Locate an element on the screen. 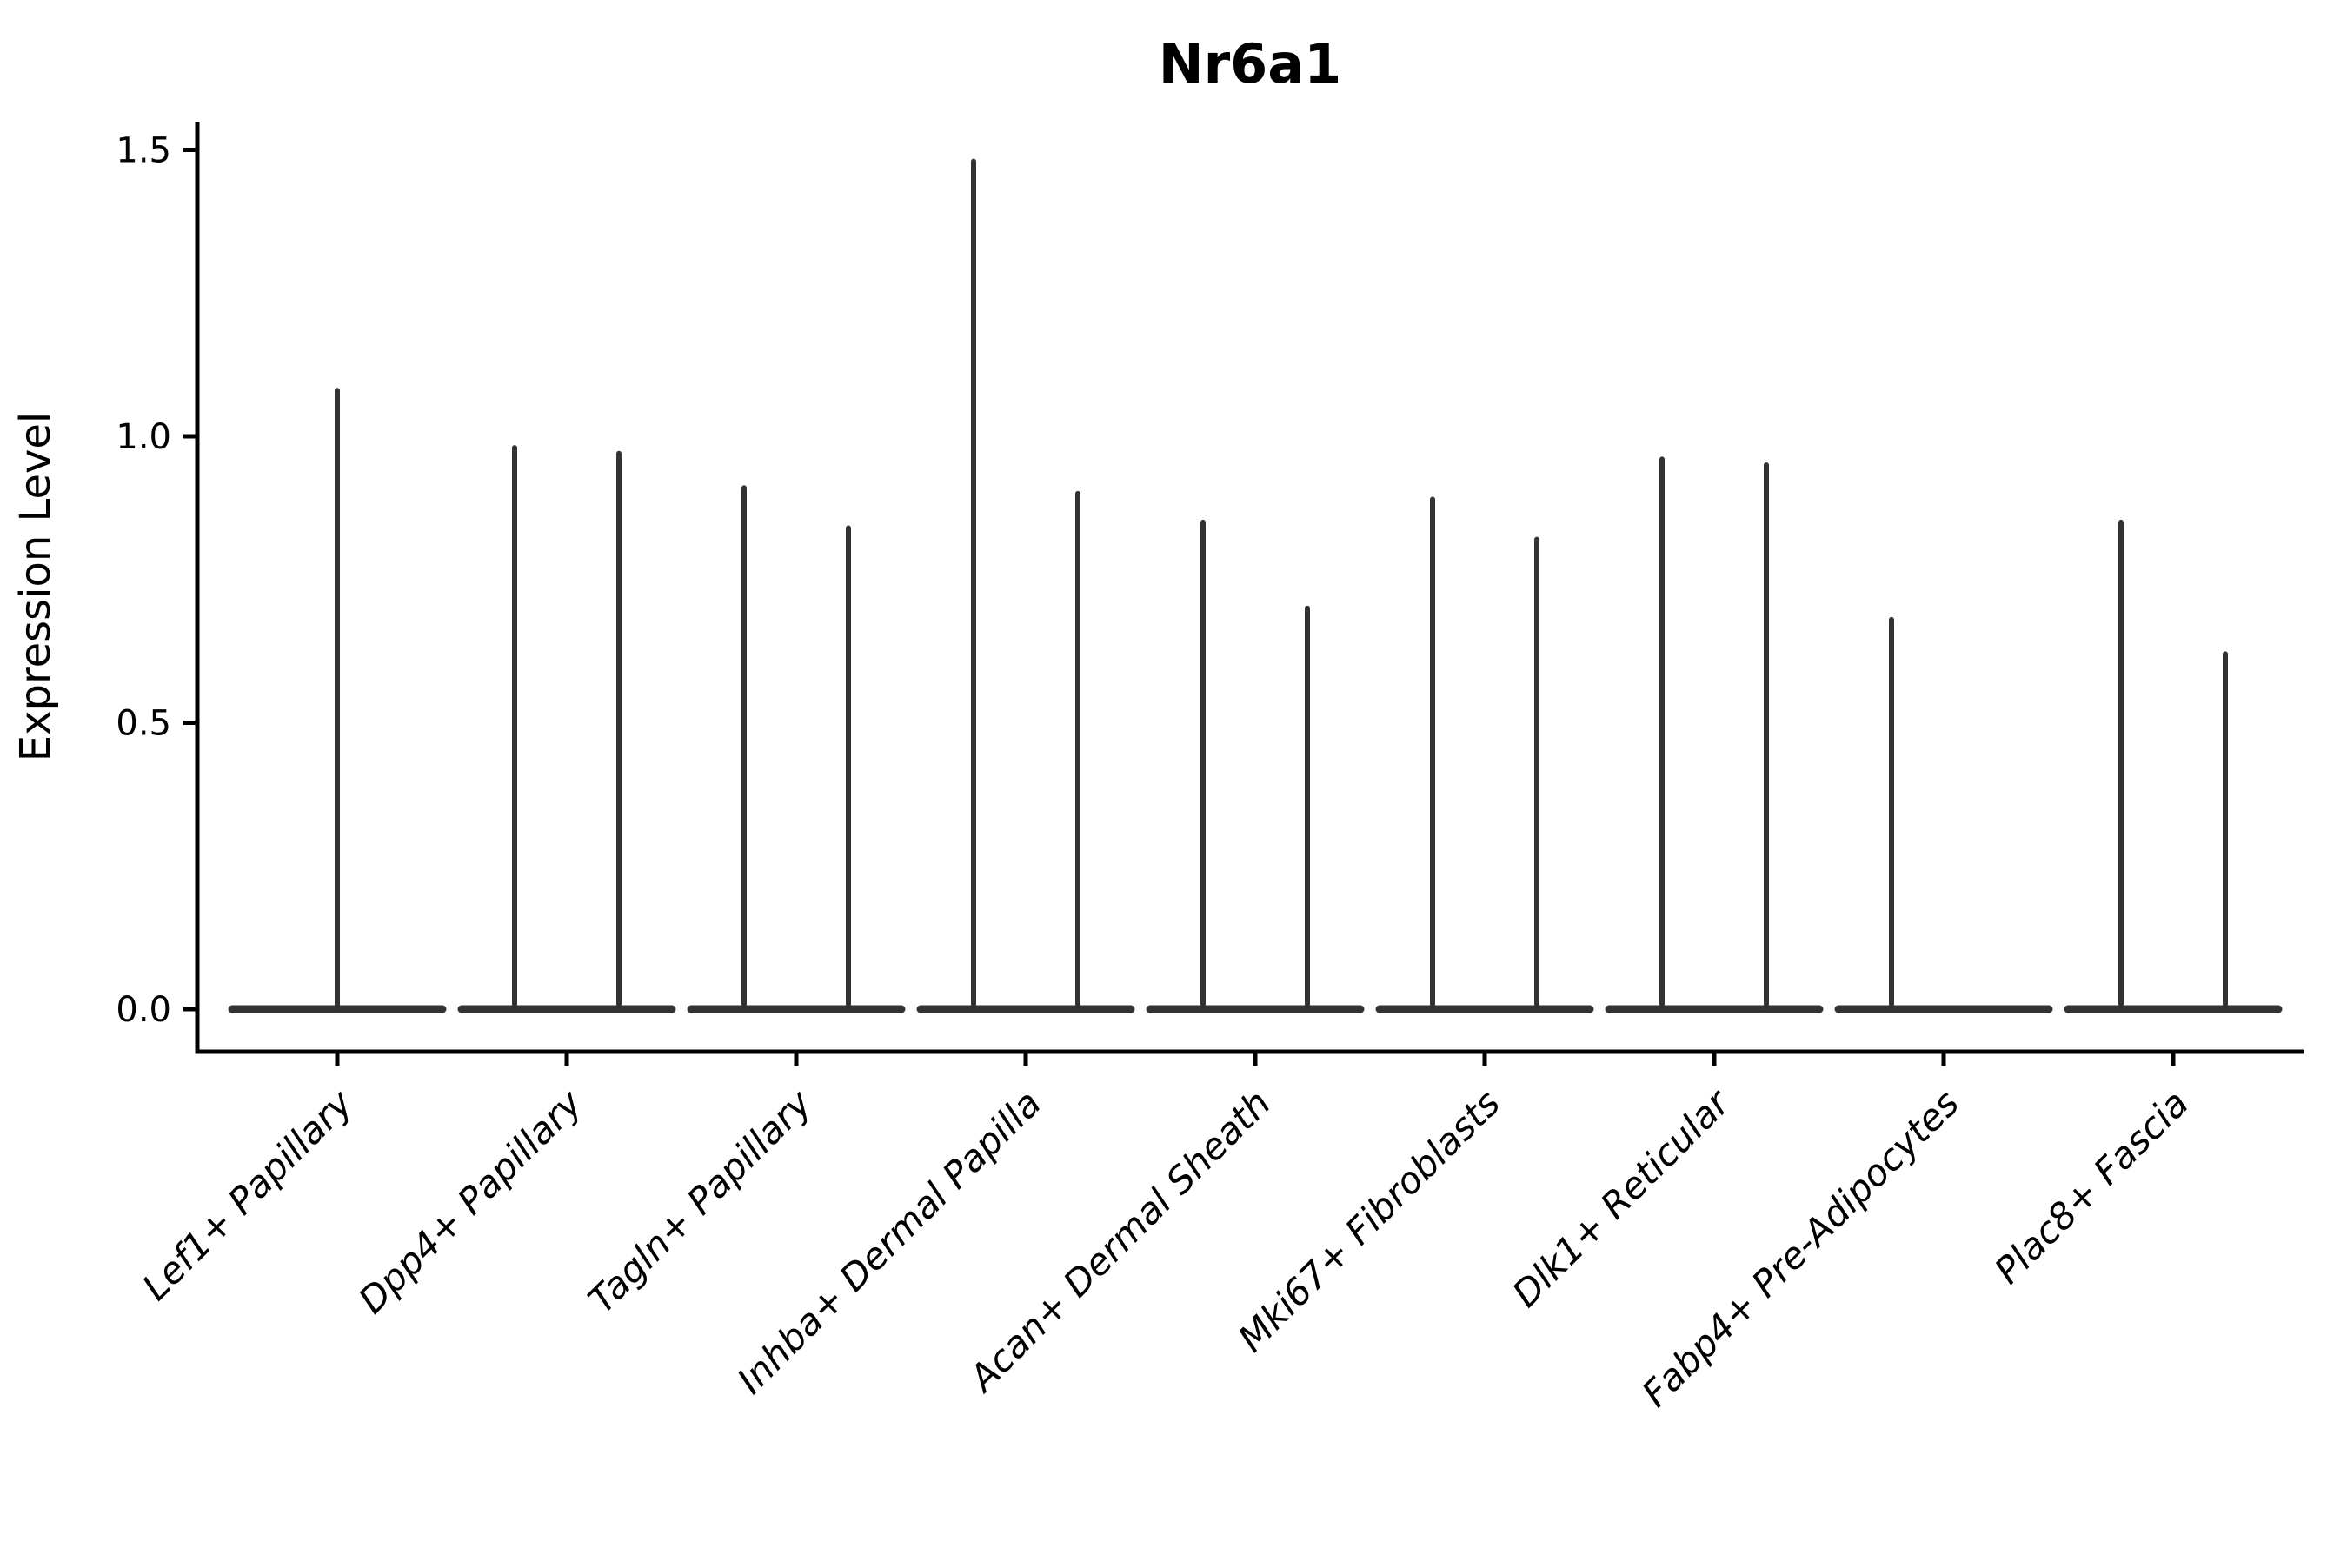  x-tick-label: Mki67+ Fibroblasts is located at coordinates (1369, 1220).